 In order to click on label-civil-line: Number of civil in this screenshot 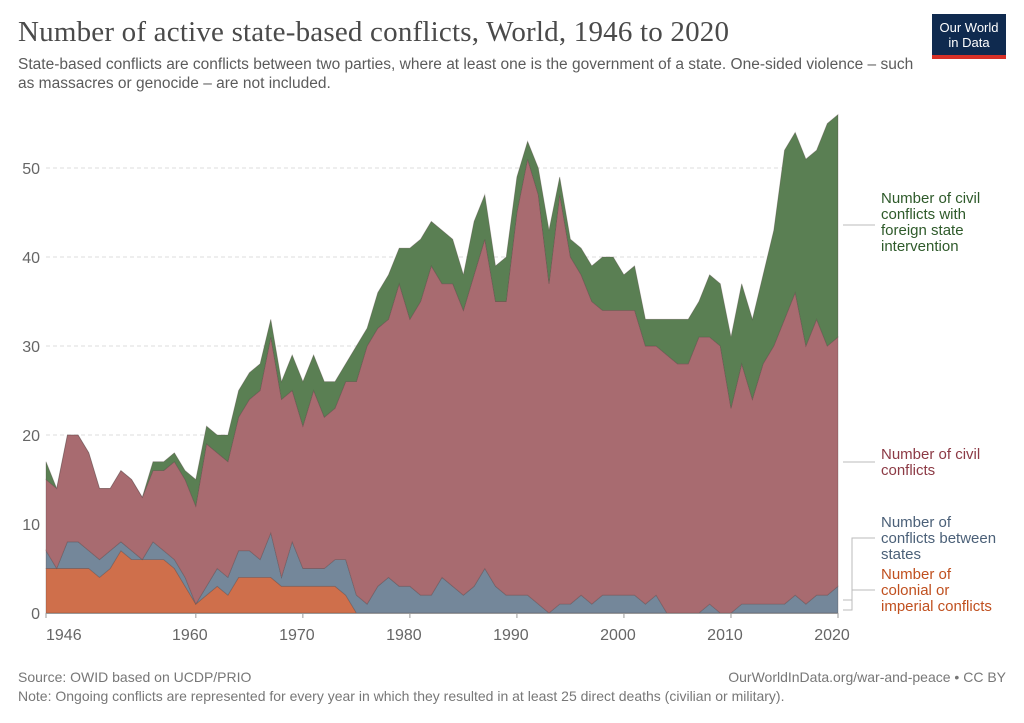, I will do `click(930, 454)`.